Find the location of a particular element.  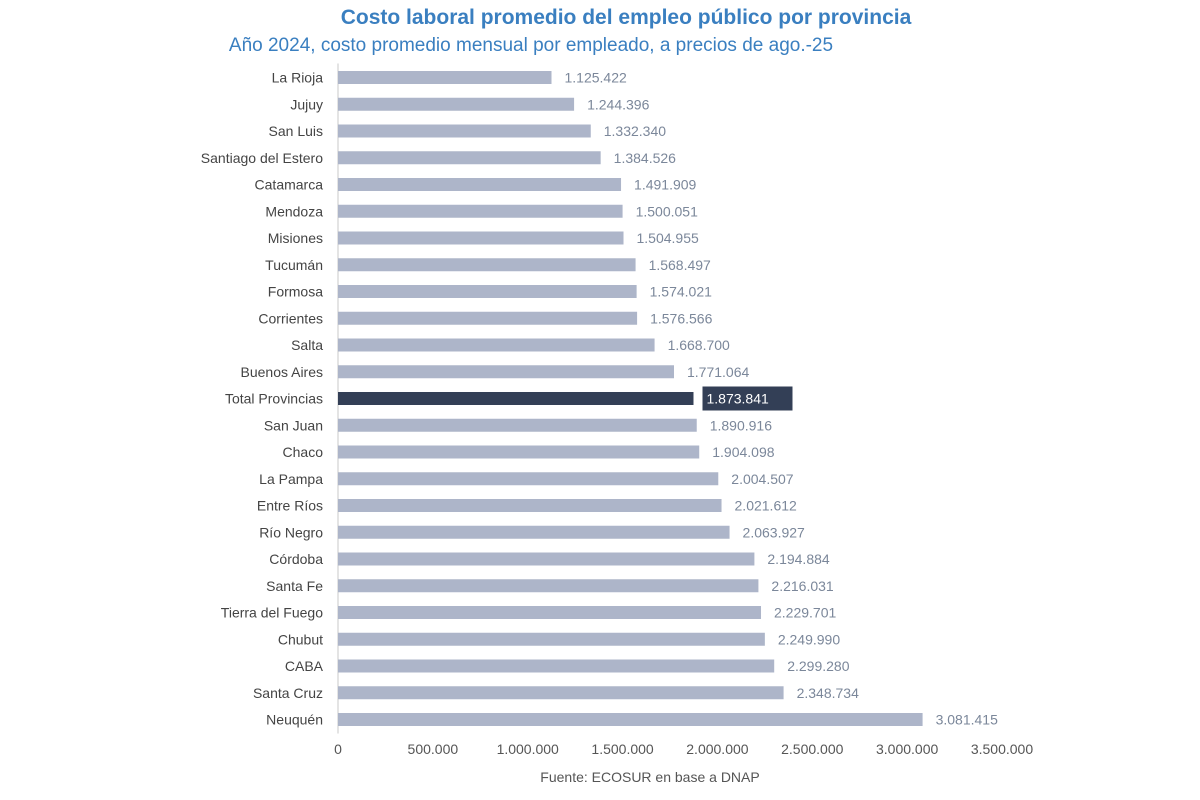

value-label-19: 2.216.031 is located at coordinates (802, 586).